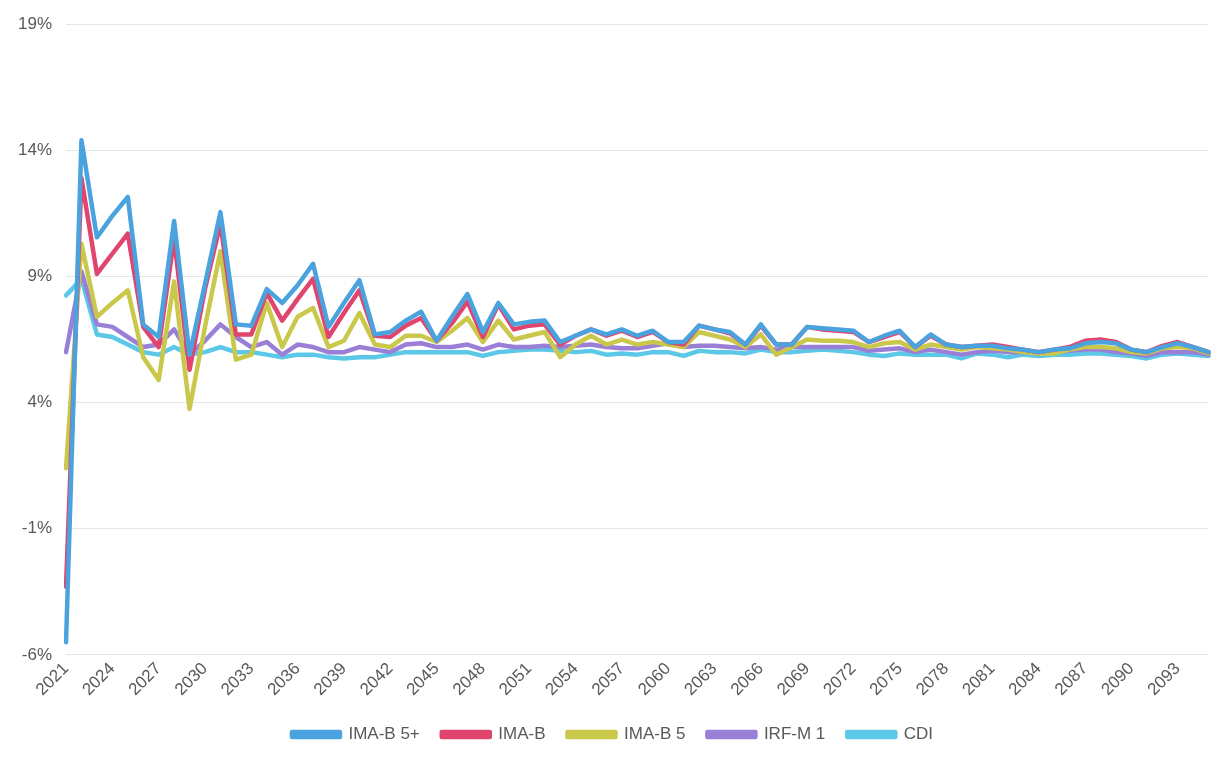 This screenshot has width=1227, height=759. Describe the element at coordinates (37, 528) in the screenshot. I see `y-tick-label: -1%` at that location.